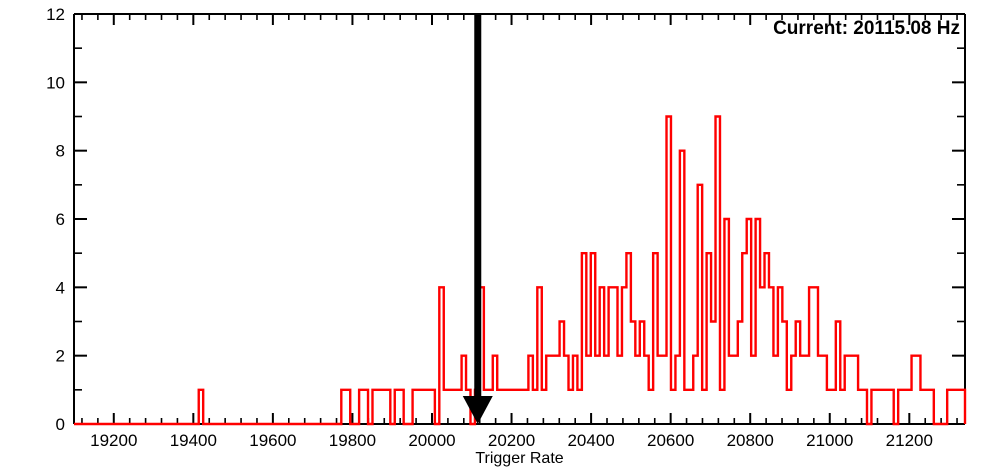 This screenshot has width=996, height=472. Describe the element at coordinates (352, 440) in the screenshot. I see `x-tick-label: 19800` at that location.